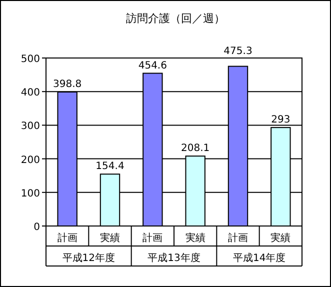 The width and height of the screenshot is (331, 287). I want to click on group-label: 平成12年度, so click(89, 258).